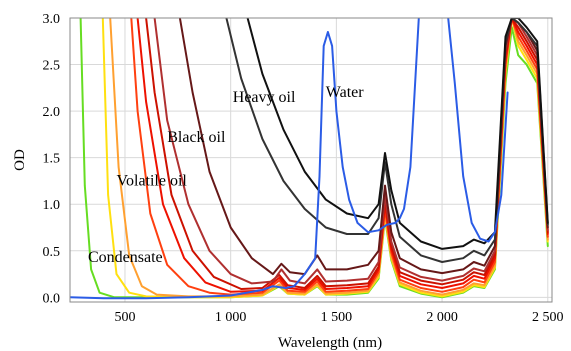 This screenshot has width=571, height=351. What do you see at coordinates (442, 317) in the screenshot?
I see `x-tick-label: 2 000` at bounding box center [442, 317].